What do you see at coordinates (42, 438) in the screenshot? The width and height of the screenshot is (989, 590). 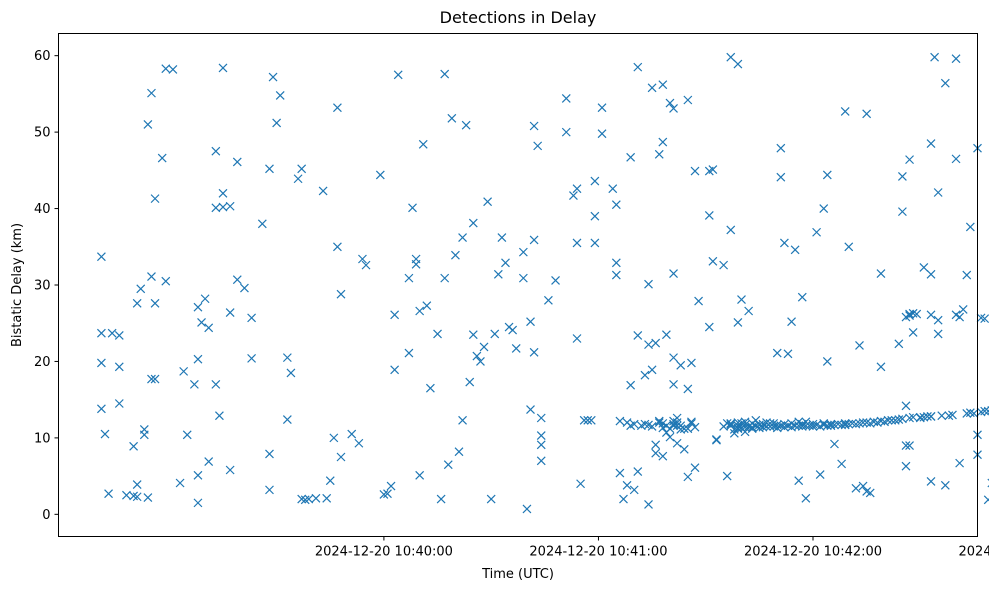 I see `y-tick-label: 10` at bounding box center [42, 438].